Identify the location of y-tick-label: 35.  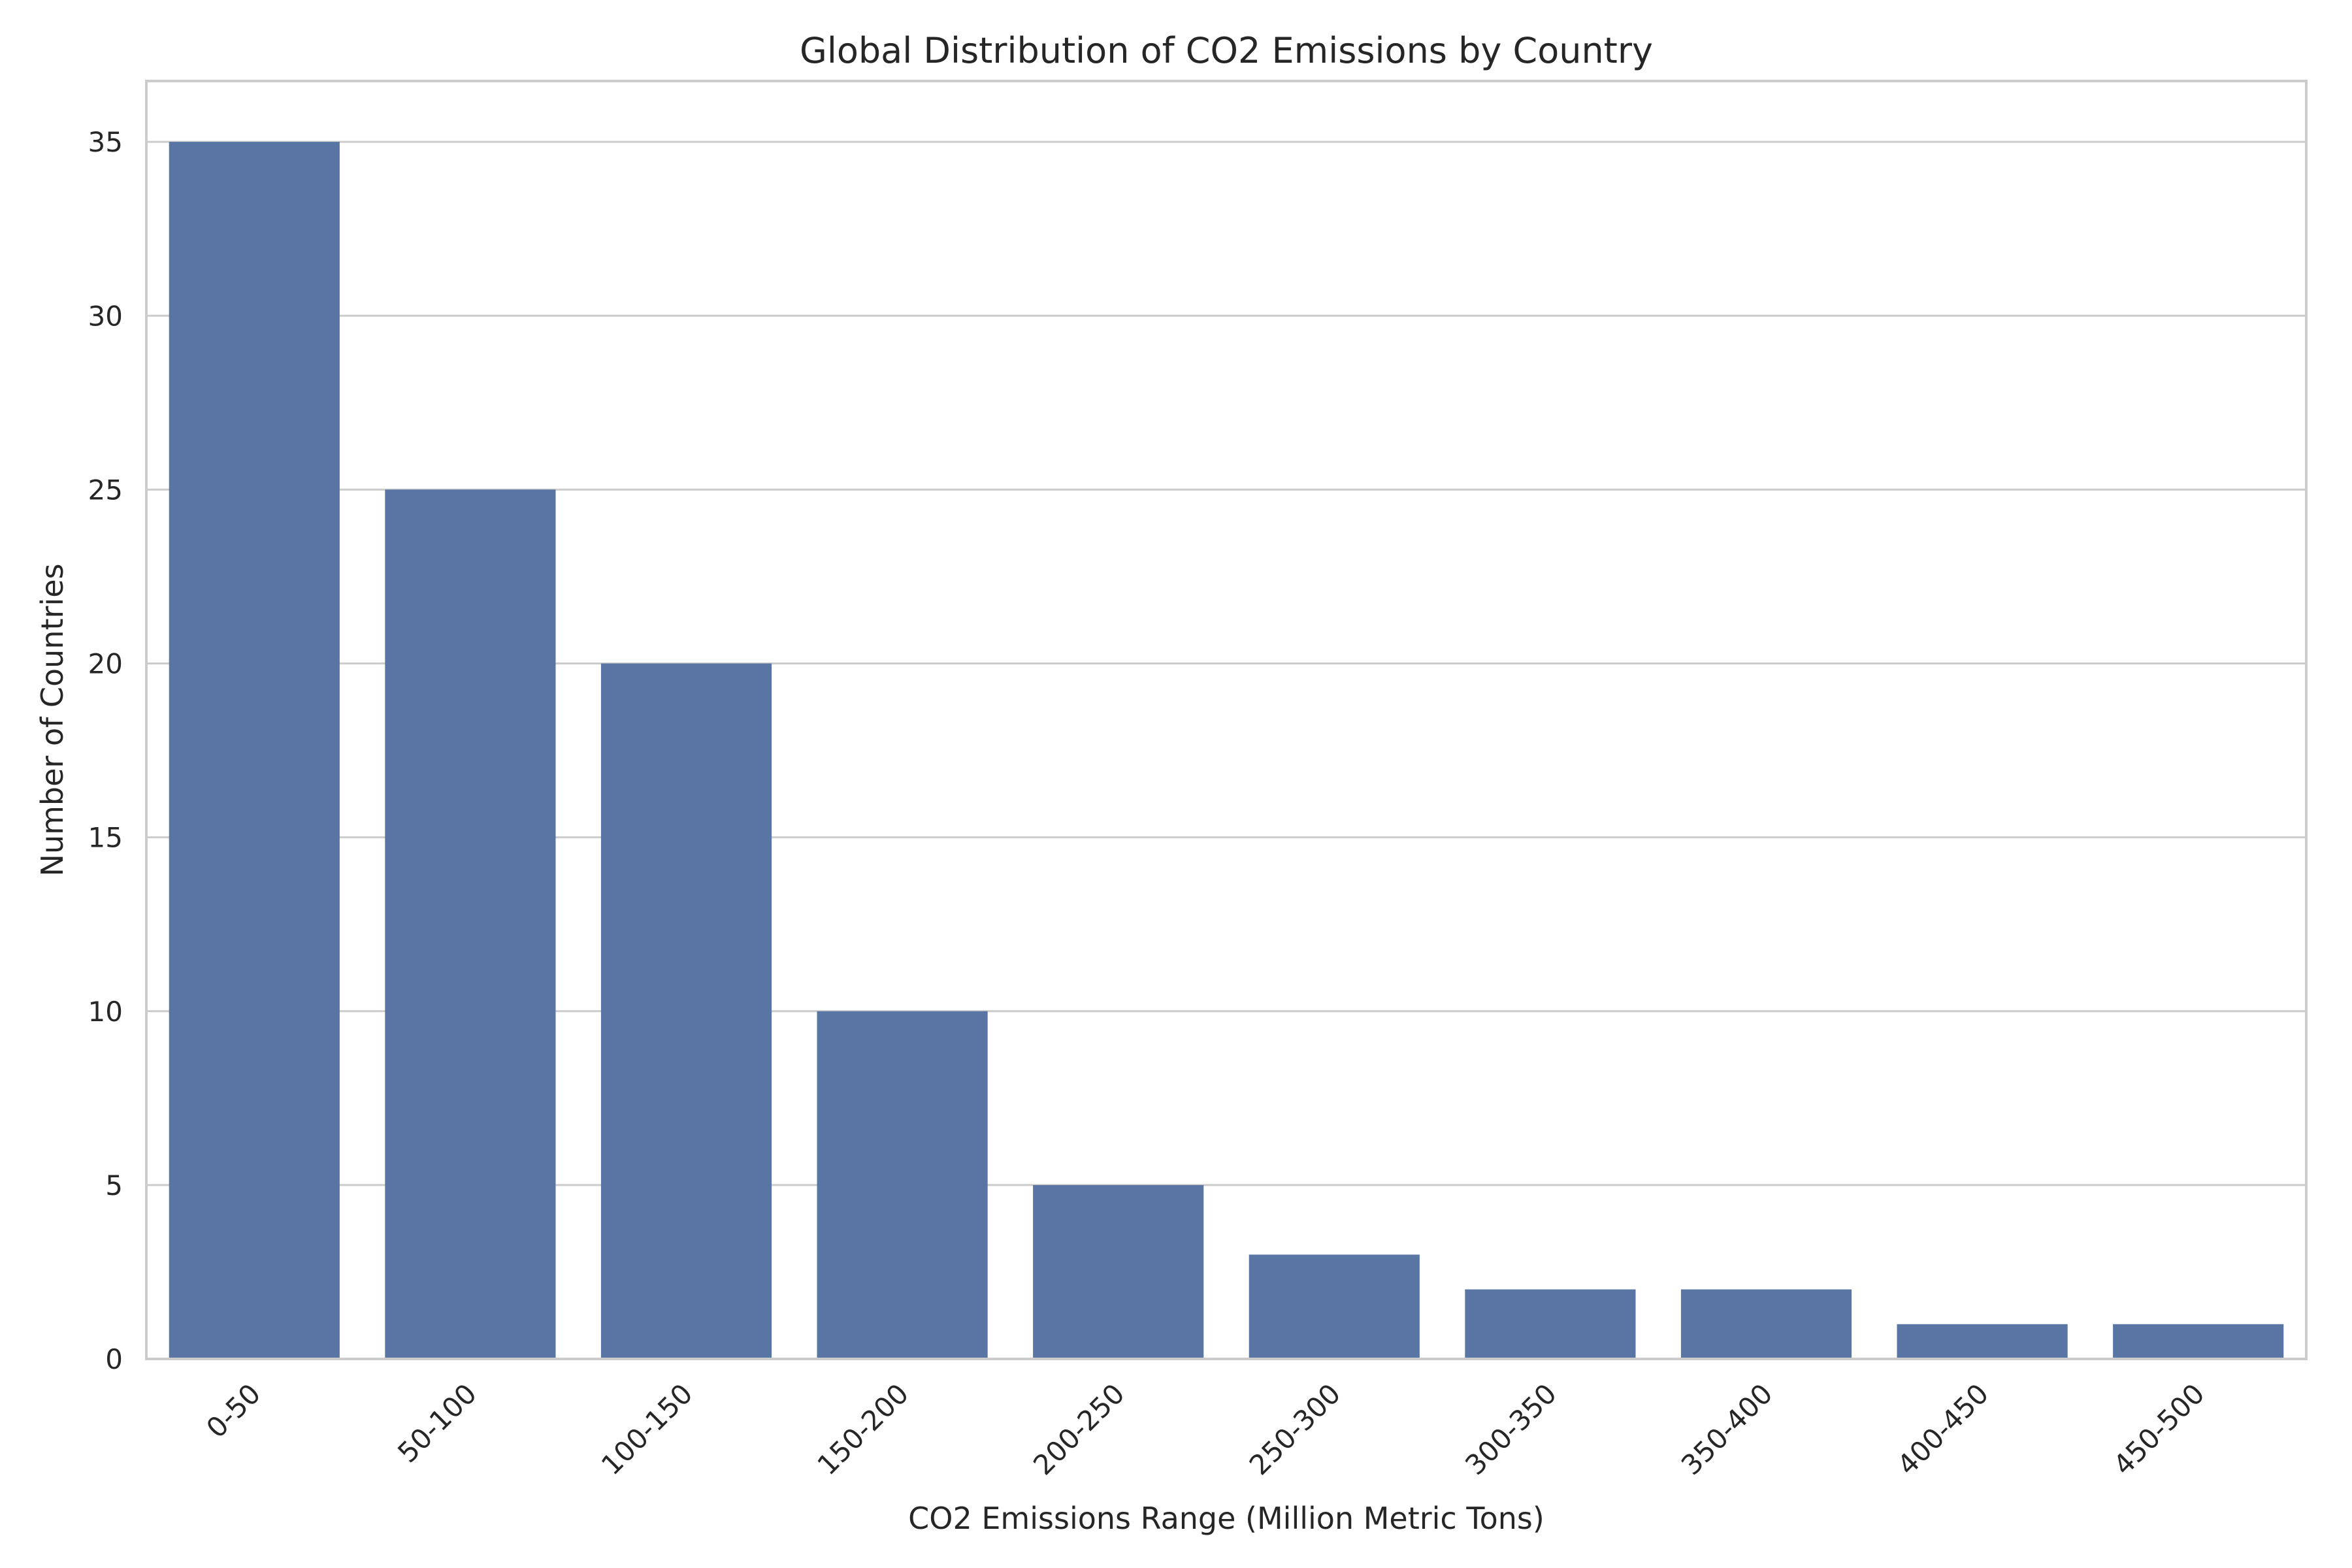
(105, 142).